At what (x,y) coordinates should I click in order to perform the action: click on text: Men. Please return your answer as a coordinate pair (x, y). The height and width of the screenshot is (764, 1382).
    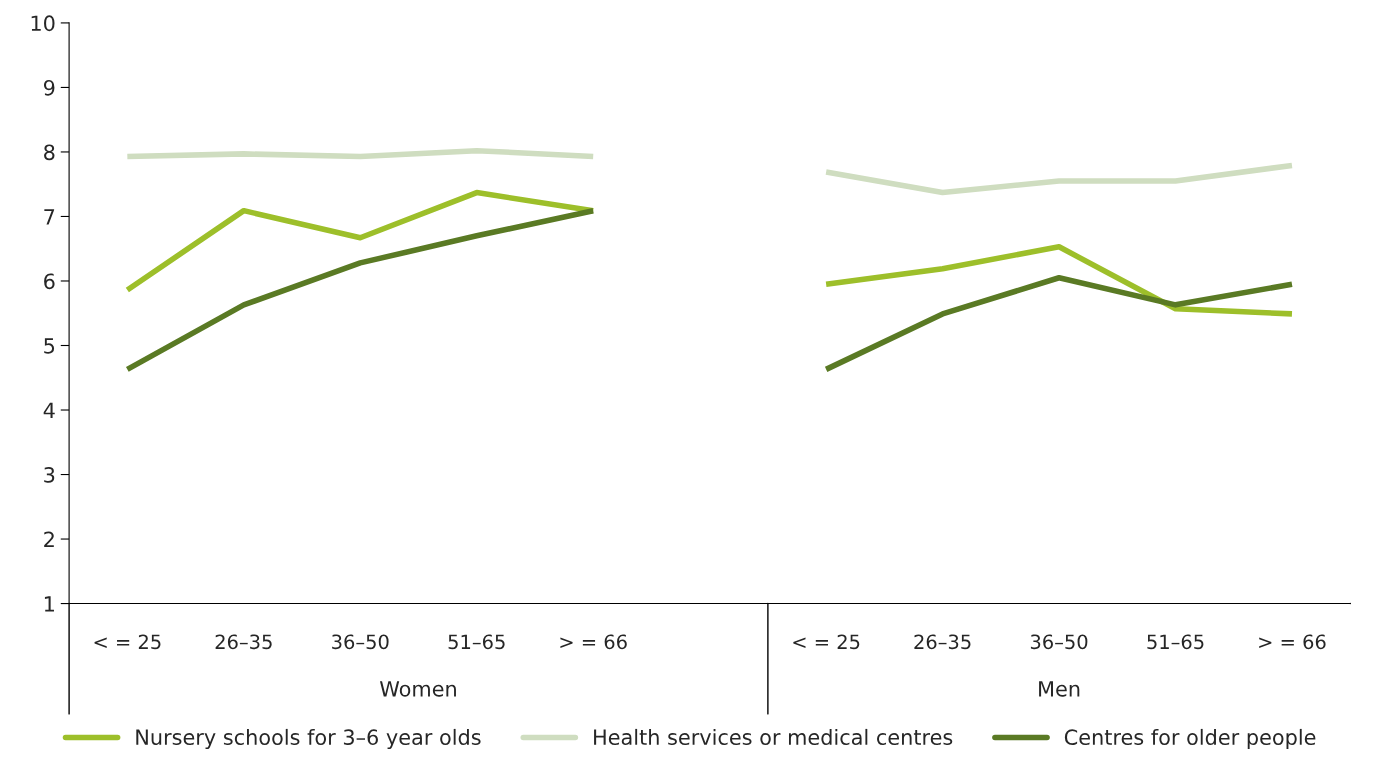
    Looking at the image, I should click on (1059, 689).